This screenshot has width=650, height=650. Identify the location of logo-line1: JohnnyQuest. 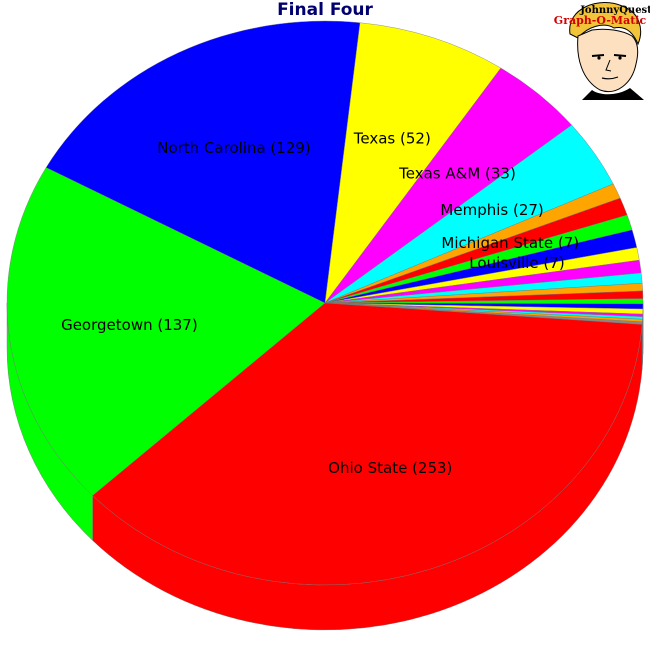
(614, 10).